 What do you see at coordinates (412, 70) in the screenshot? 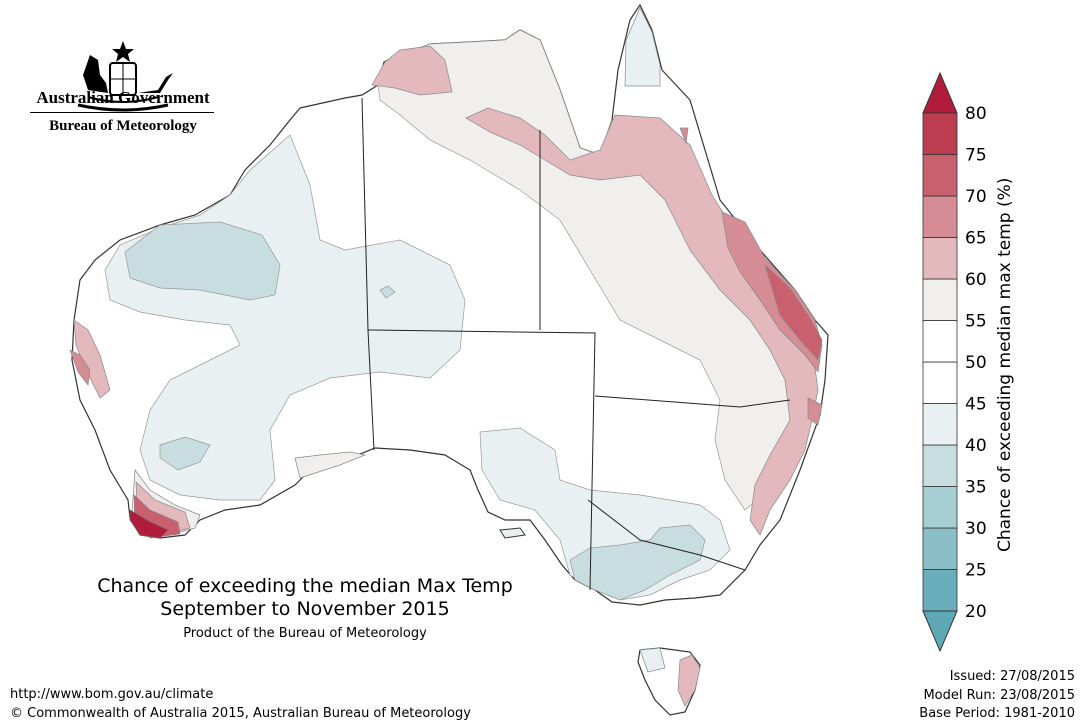
I see `region-60-65-top-end` at bounding box center [412, 70].